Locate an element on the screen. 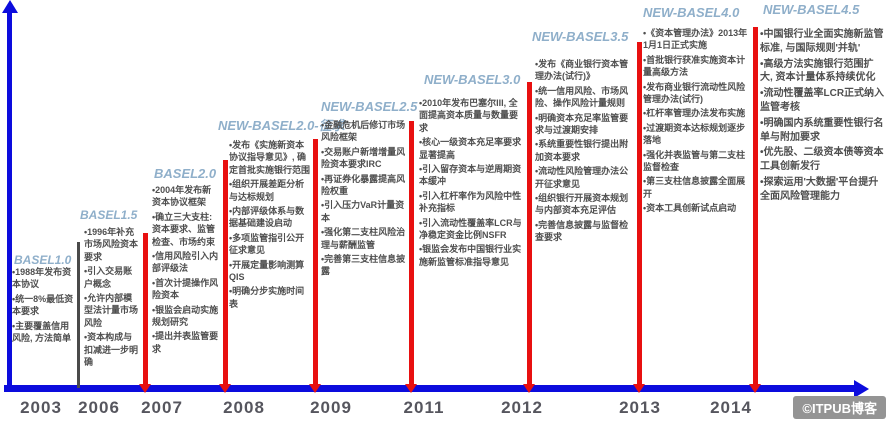 This screenshot has height=421, width=888. version-header-basel2-0-draft: NEW-BASEL2.0-征求 is located at coordinates (281, 125).